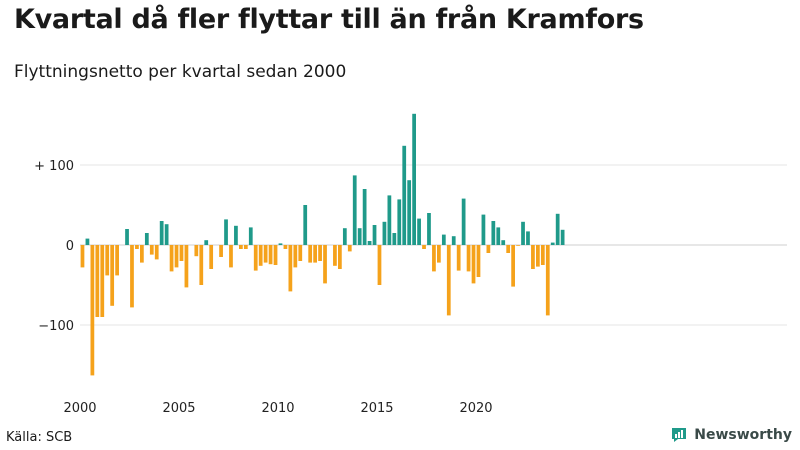 The height and width of the screenshot is (450, 800). Describe the element at coordinates (180, 72) in the screenshot. I see `chart-subtitle: Flyttningsnetto per kvartal sedan 2000` at that location.